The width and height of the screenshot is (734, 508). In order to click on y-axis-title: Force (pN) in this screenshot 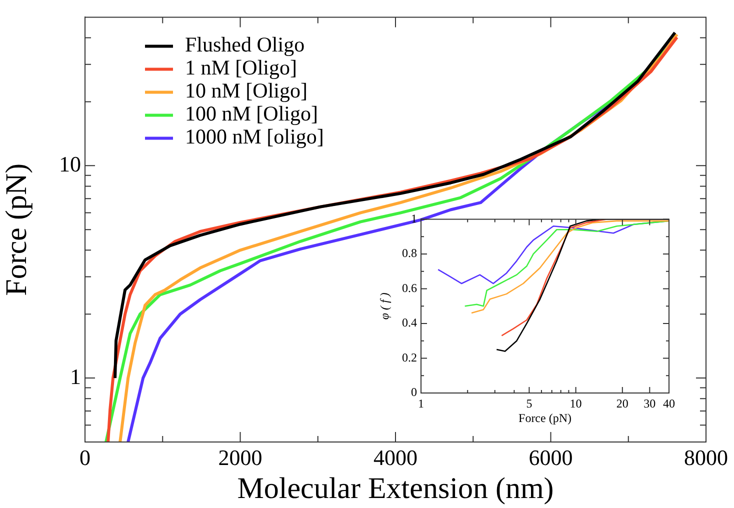, I will do `click(16, 229)`.